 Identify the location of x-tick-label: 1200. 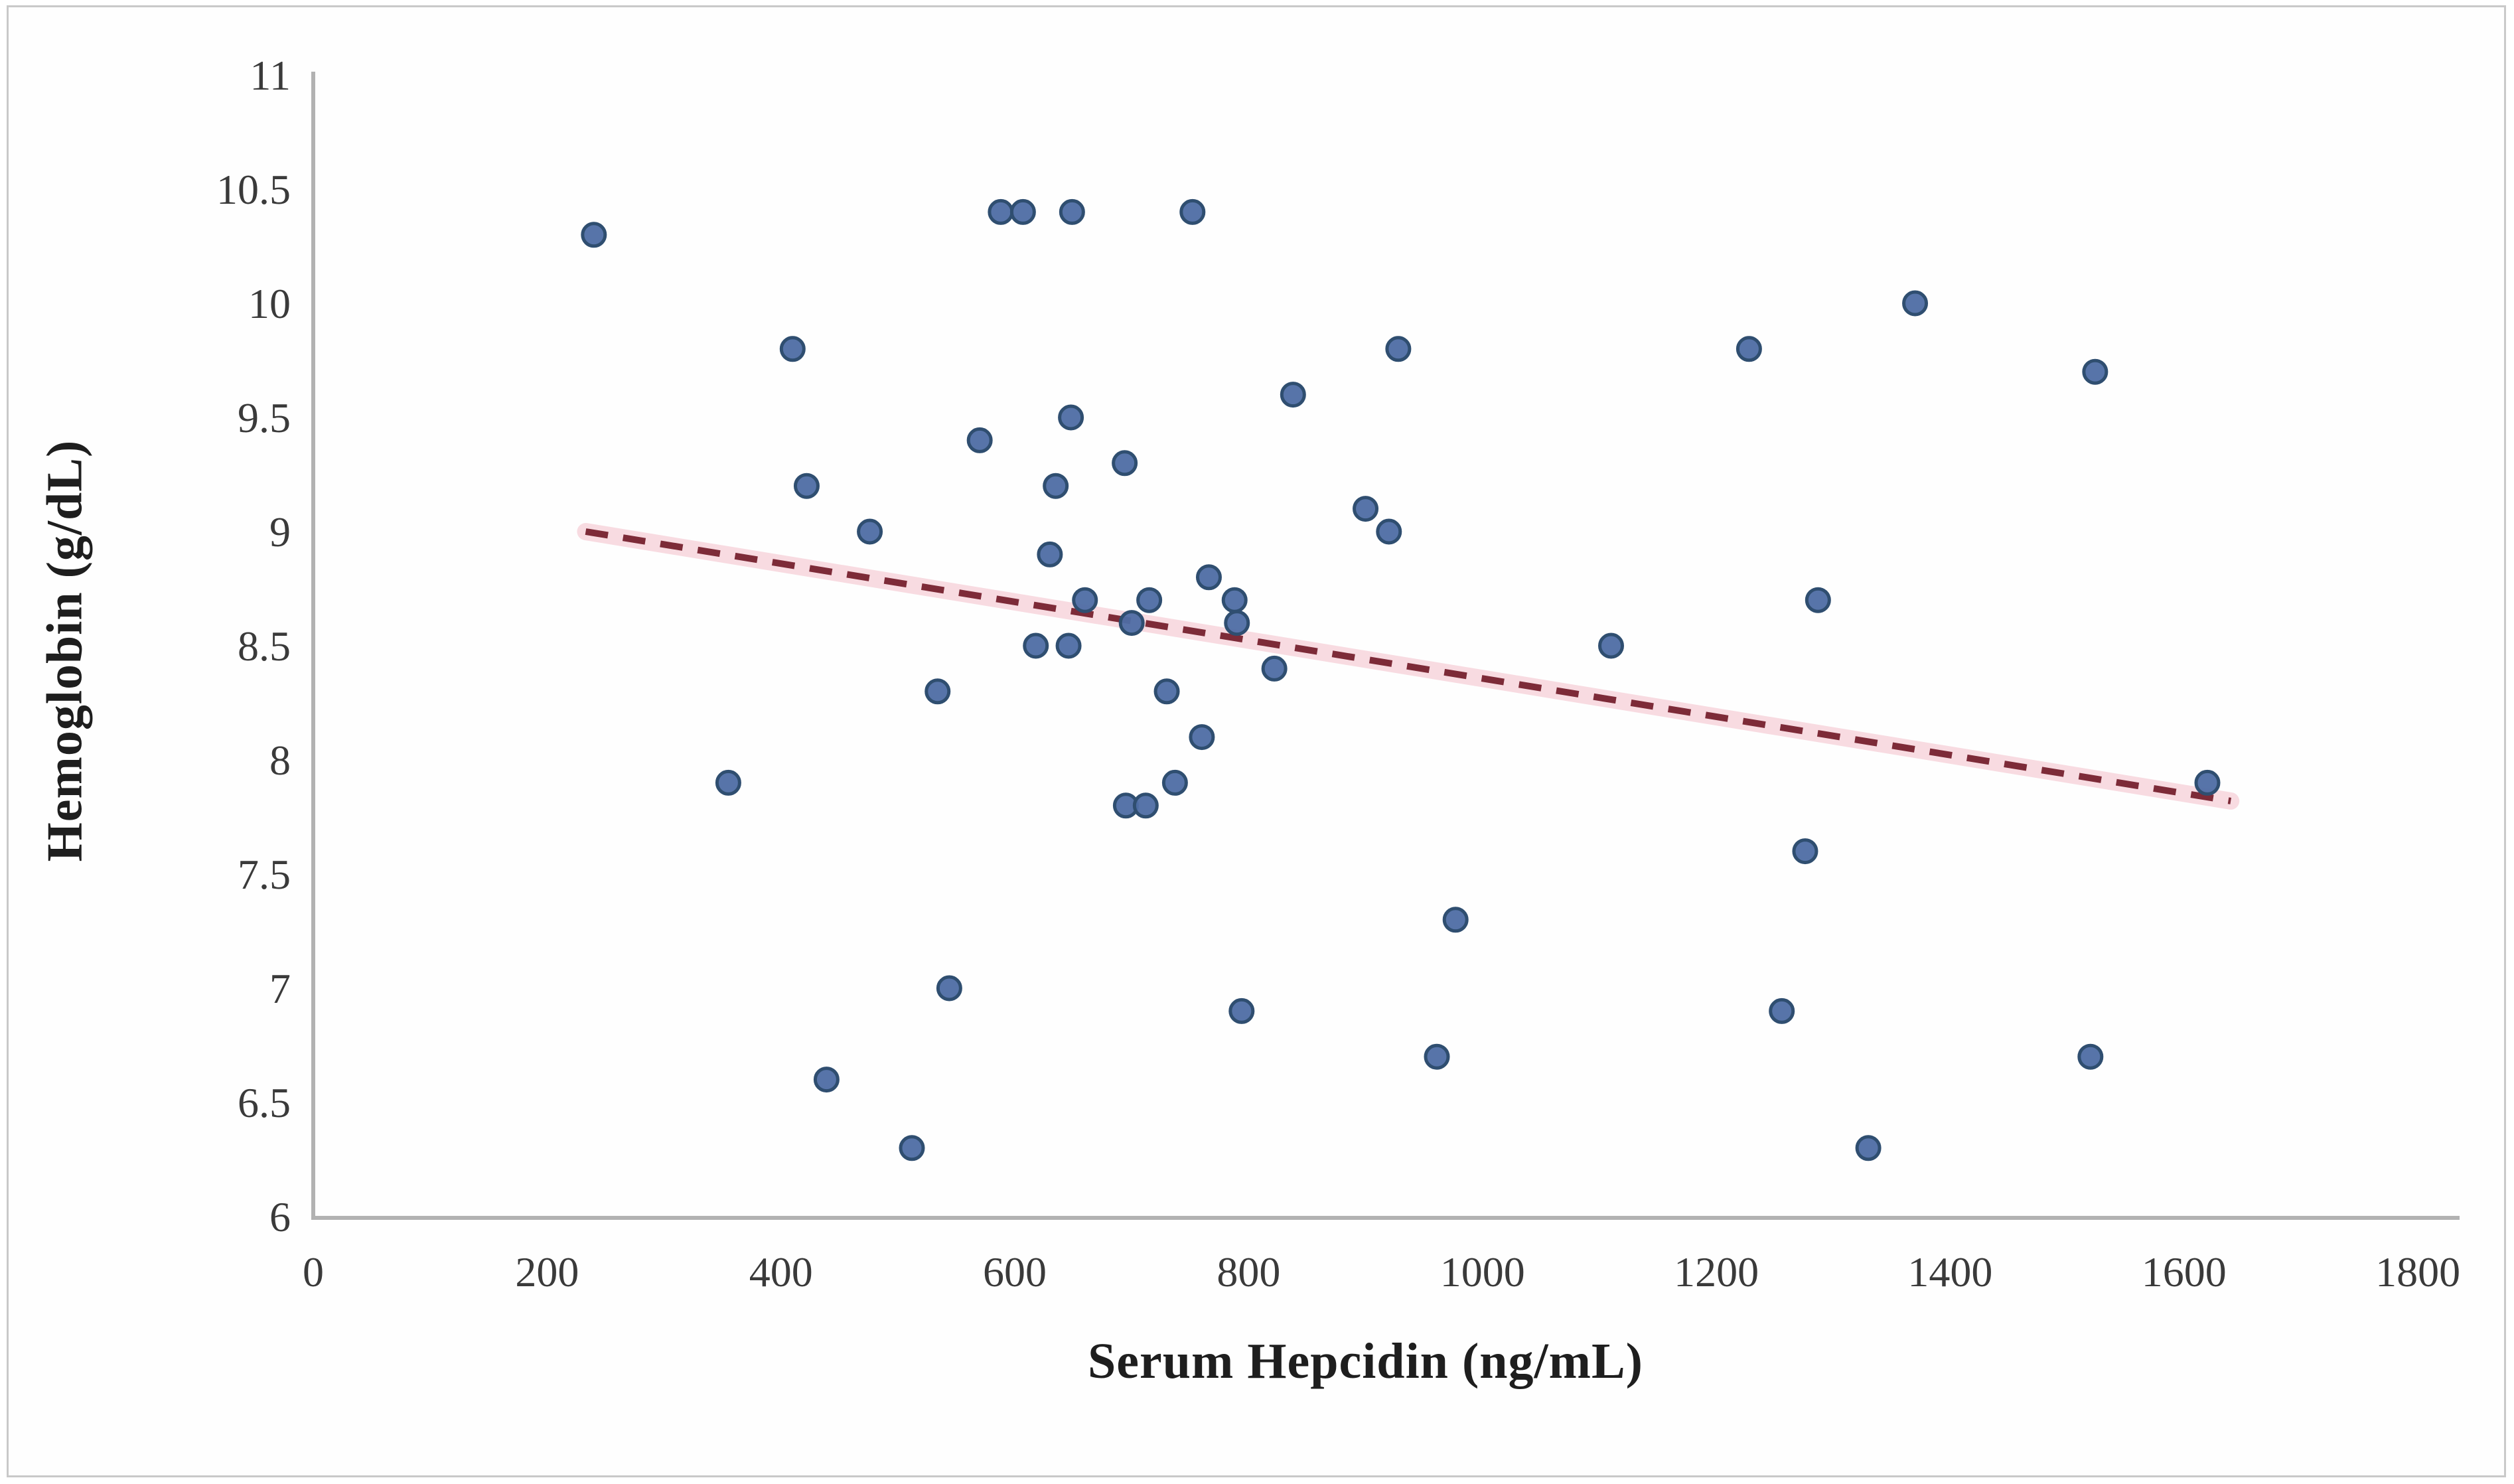
(1716, 1272).